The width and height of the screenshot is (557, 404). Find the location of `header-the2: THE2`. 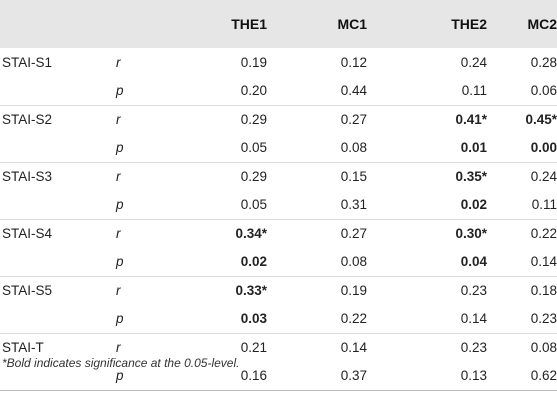

header-the2: THE2 is located at coordinates (427, 24).